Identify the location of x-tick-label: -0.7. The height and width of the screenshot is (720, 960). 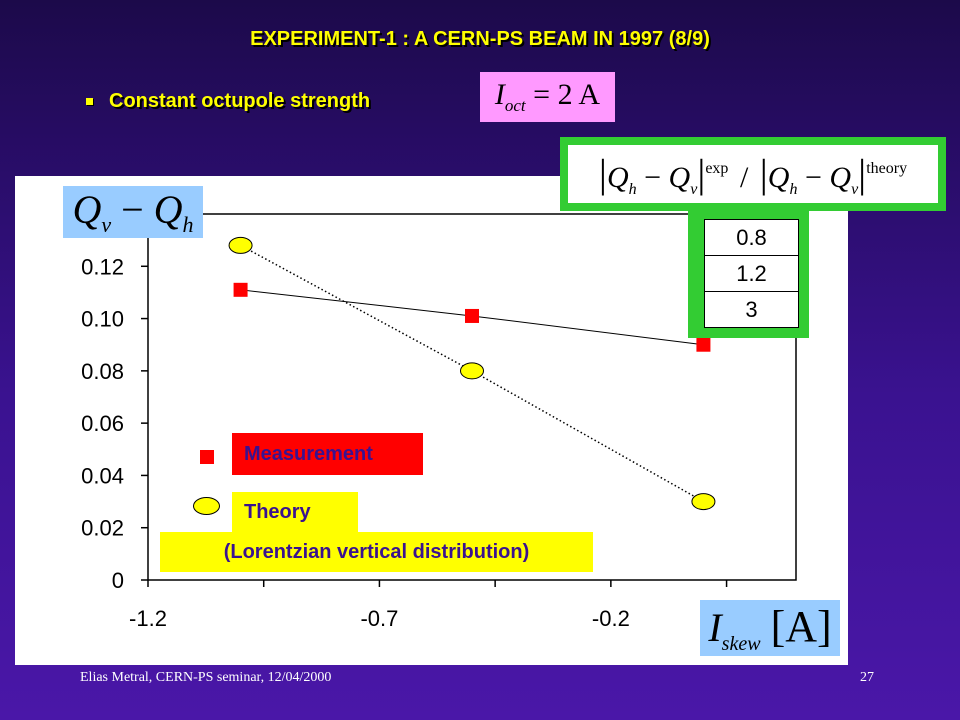
(379, 618).